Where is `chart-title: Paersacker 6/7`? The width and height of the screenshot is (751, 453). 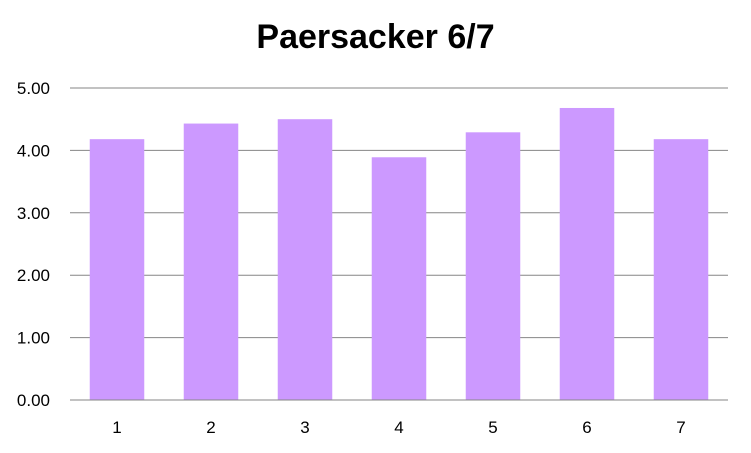
chart-title: Paersacker 6/7 is located at coordinates (375, 37).